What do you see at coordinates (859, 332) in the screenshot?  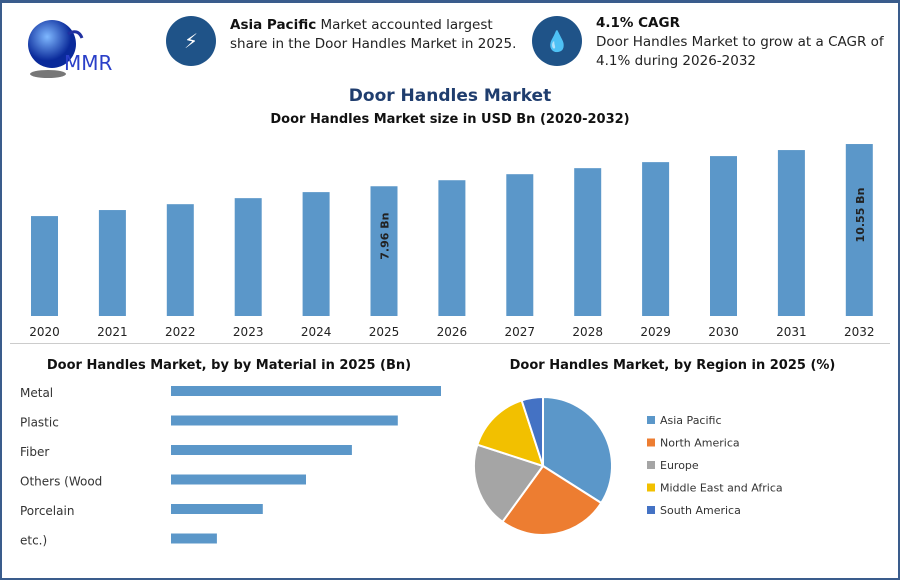 I see `x-tick-label: 2032` at bounding box center [859, 332].